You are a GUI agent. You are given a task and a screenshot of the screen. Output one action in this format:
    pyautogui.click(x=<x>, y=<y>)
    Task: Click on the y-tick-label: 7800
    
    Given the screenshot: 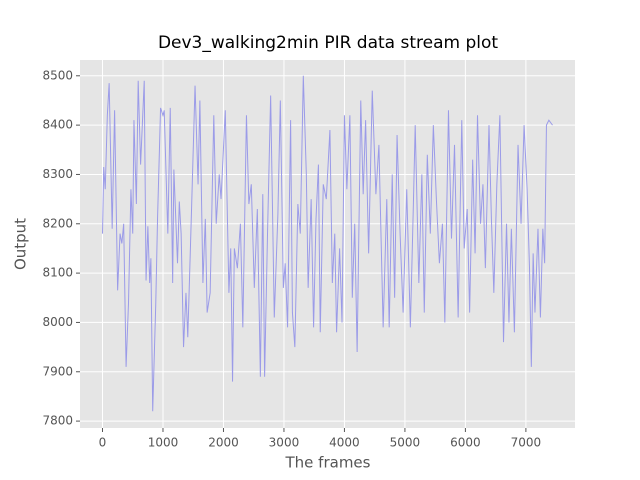 What is the action you would take?
    pyautogui.click(x=57, y=421)
    